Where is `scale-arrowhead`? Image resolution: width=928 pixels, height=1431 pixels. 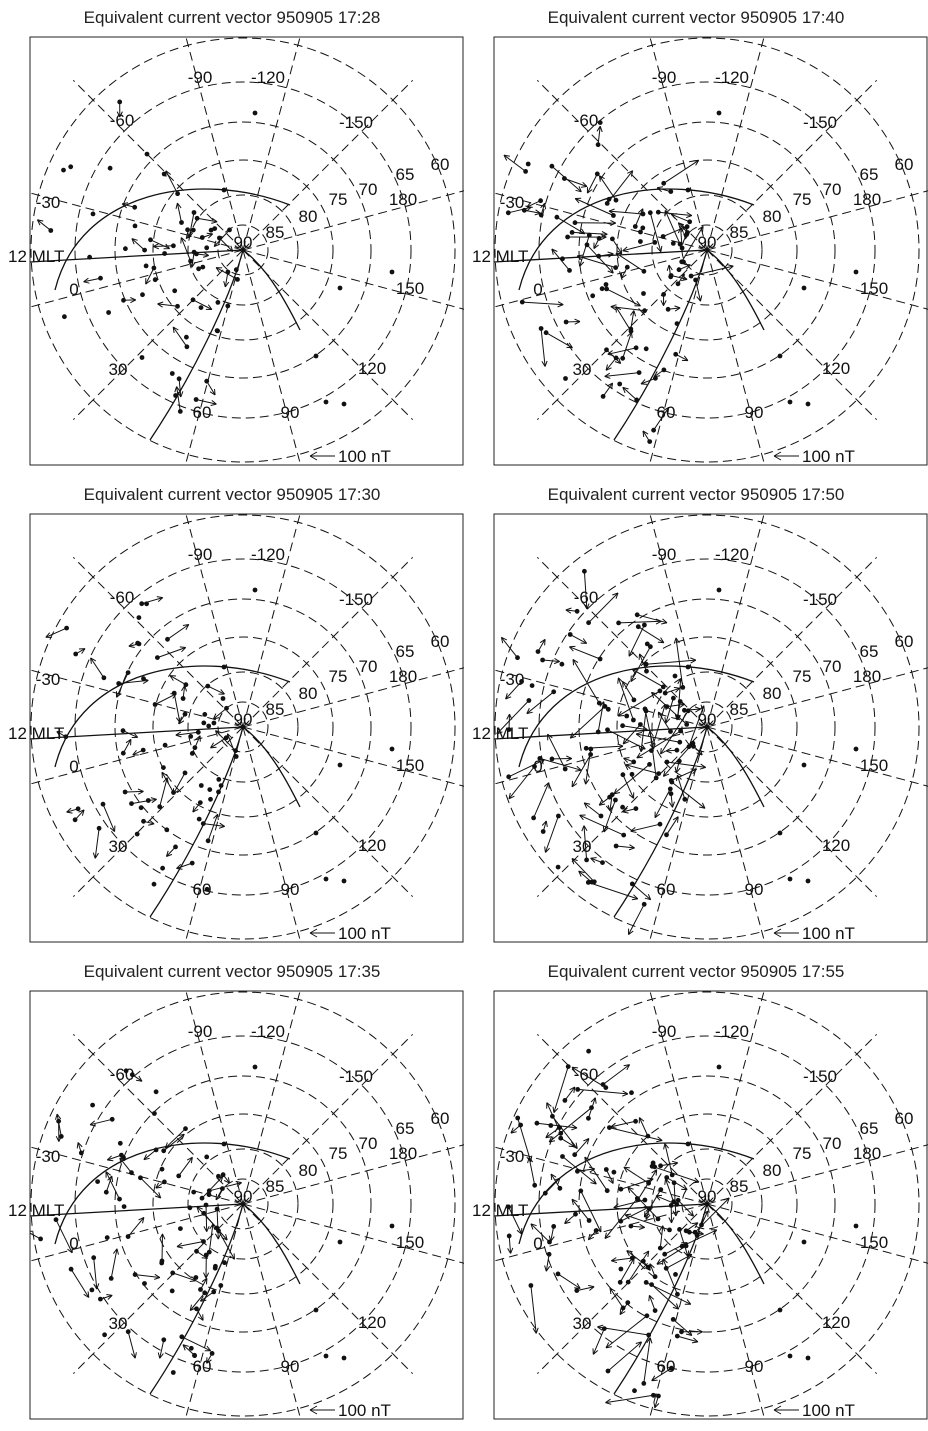
scale-arrowhead is located at coordinates (777, 456).